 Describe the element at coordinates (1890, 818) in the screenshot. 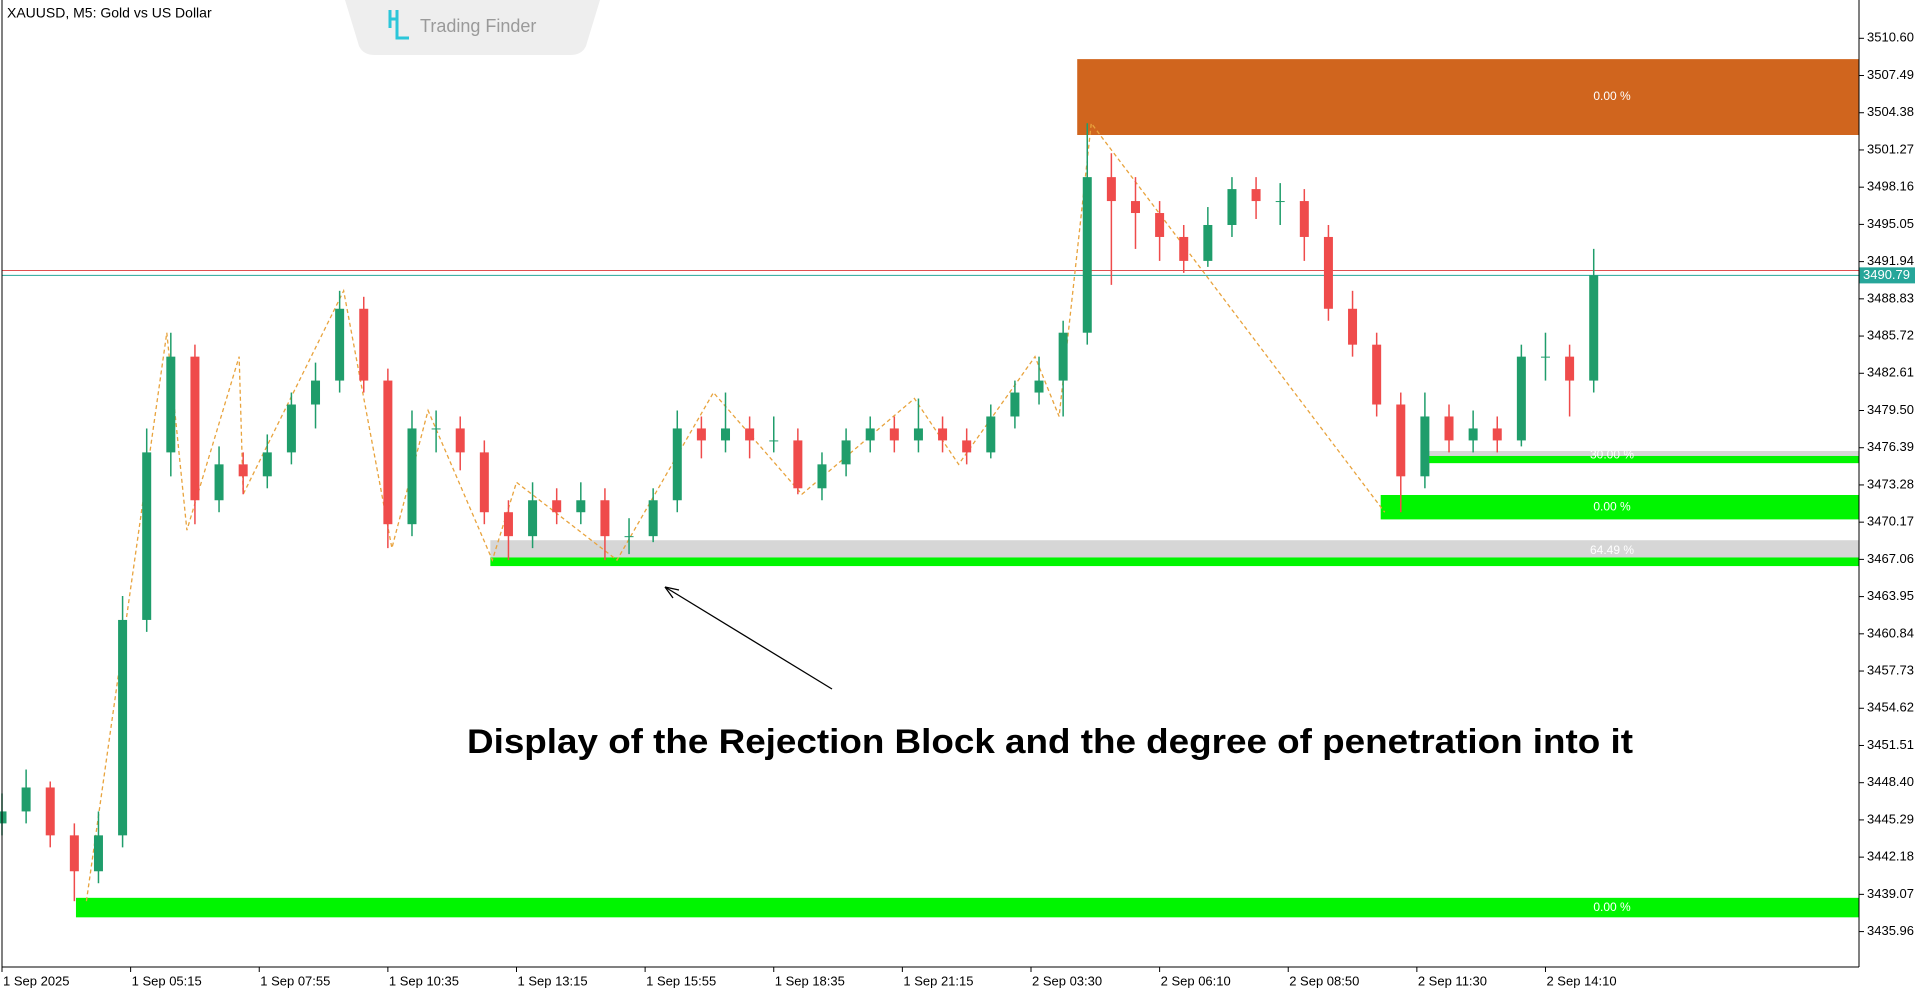

I see `y-tick-label: 3445.29` at that location.